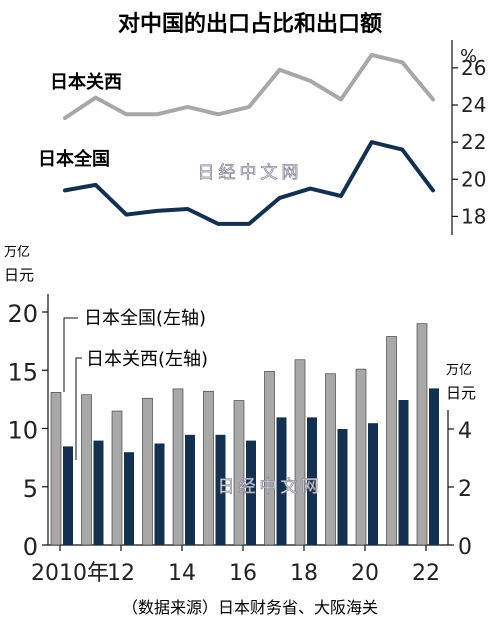  What do you see at coordinates (465, 431) in the screenshot?
I see `right-y-tick-label: 4` at bounding box center [465, 431].